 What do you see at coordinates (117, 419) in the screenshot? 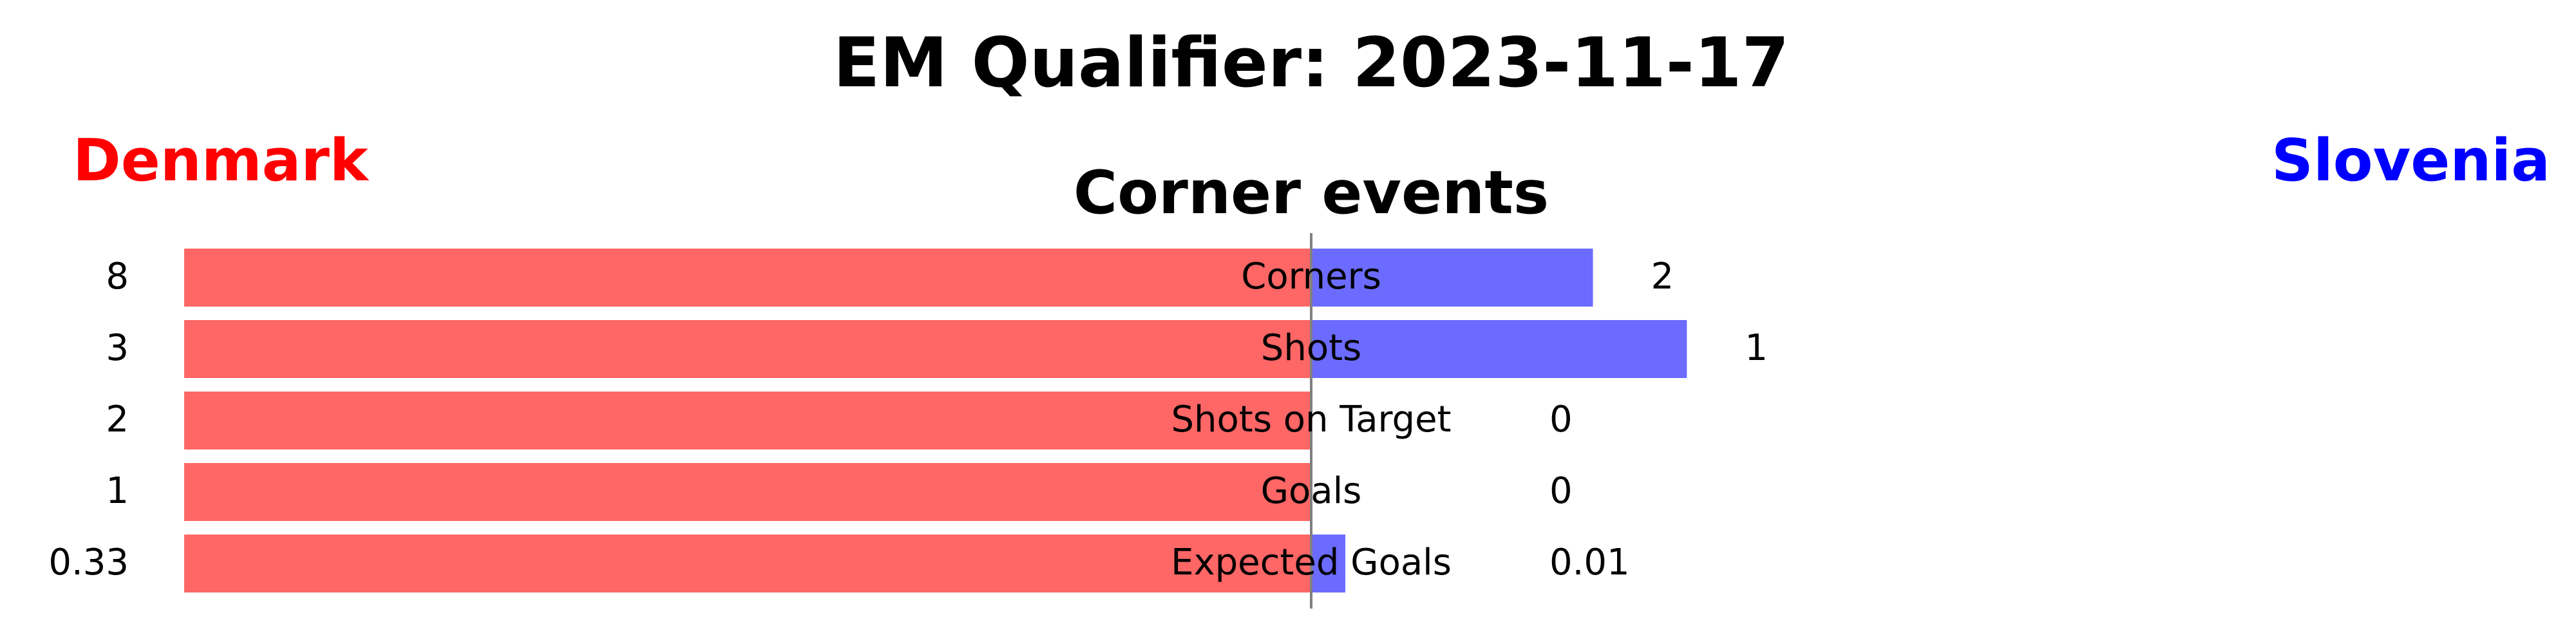
I see `left-value-label: 2` at bounding box center [117, 419].